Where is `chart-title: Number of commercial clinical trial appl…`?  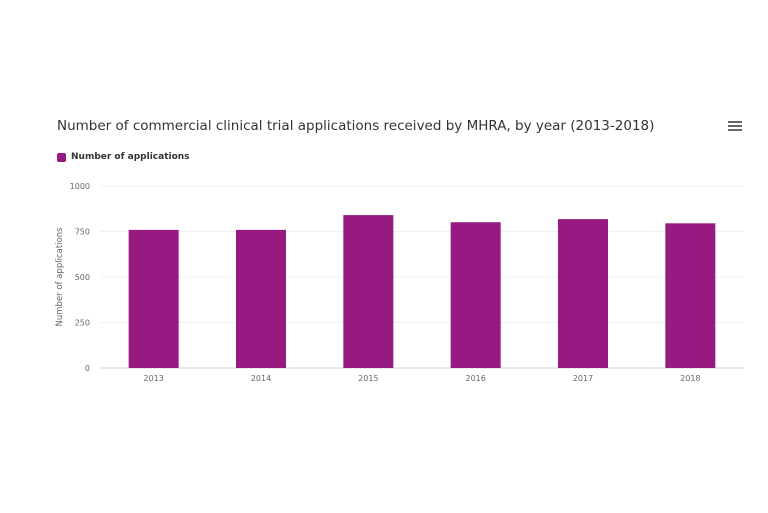 chart-title: Number of commercial clinical trial appl… is located at coordinates (356, 126).